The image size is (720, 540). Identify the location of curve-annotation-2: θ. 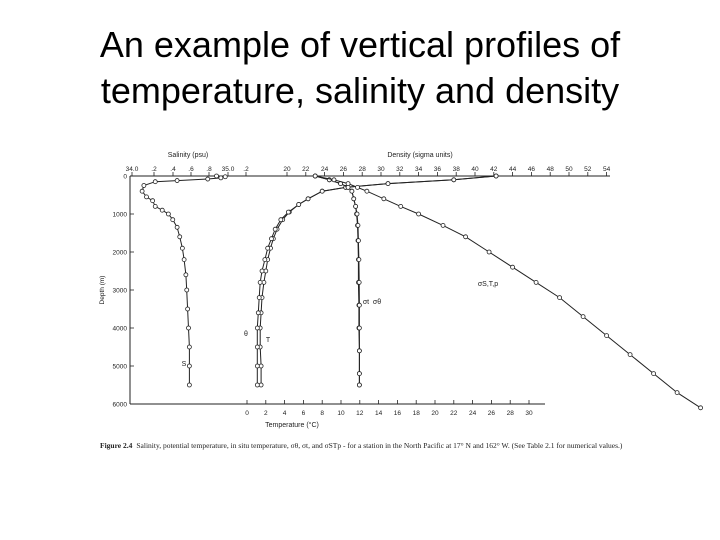
(246, 334).